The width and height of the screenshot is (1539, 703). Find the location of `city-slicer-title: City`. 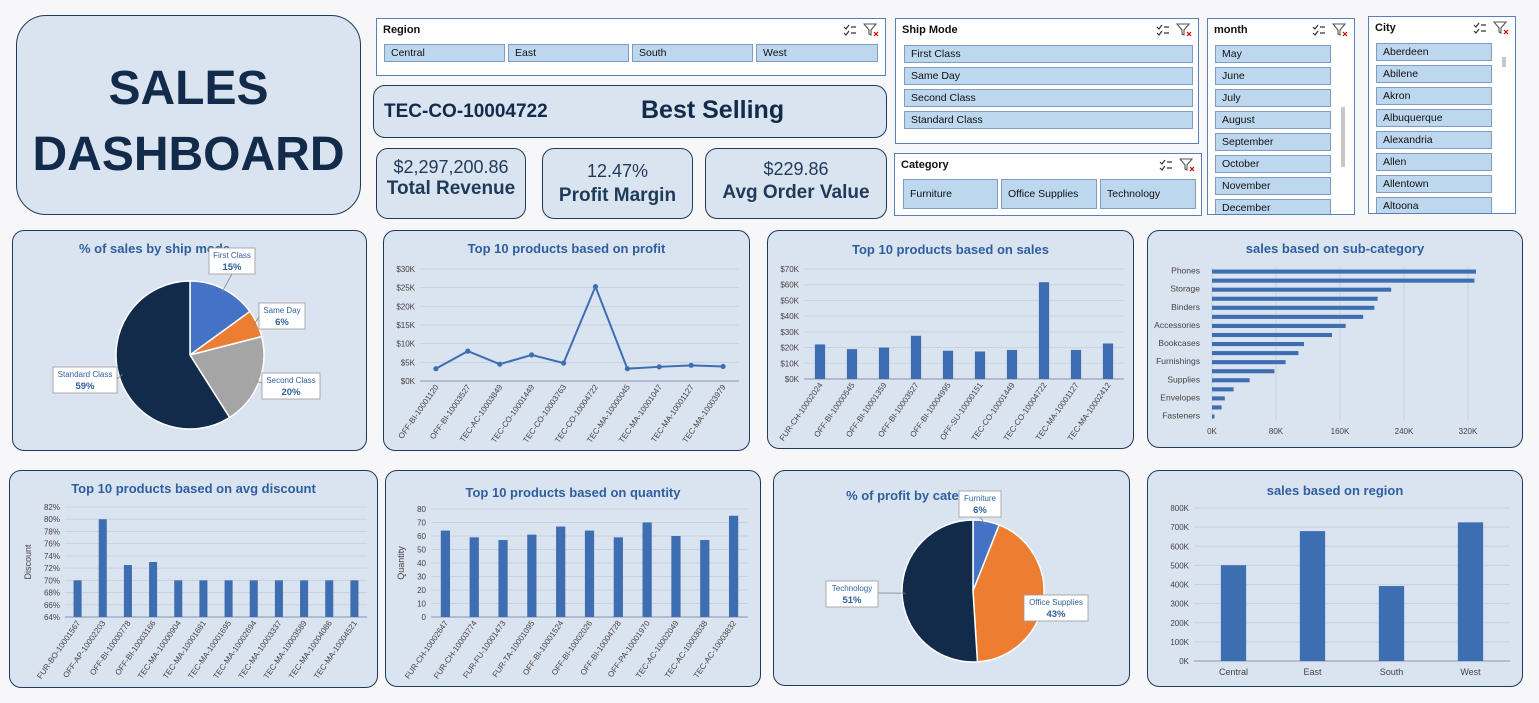

city-slicer-title: City is located at coordinates (1385, 28).